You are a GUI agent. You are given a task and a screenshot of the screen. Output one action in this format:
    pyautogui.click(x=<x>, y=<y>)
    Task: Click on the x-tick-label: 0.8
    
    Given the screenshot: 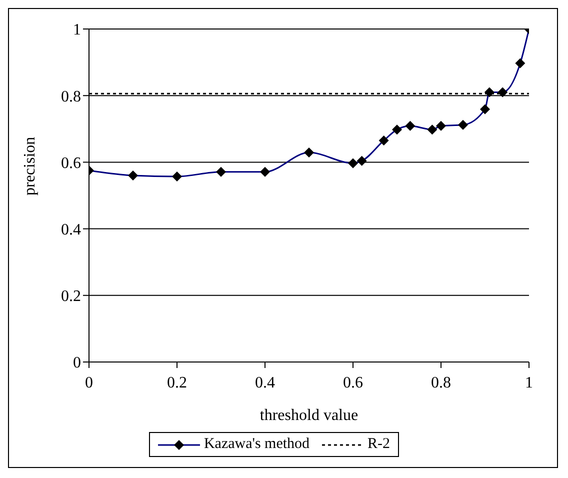 What is the action you would take?
    pyautogui.click(x=441, y=383)
    